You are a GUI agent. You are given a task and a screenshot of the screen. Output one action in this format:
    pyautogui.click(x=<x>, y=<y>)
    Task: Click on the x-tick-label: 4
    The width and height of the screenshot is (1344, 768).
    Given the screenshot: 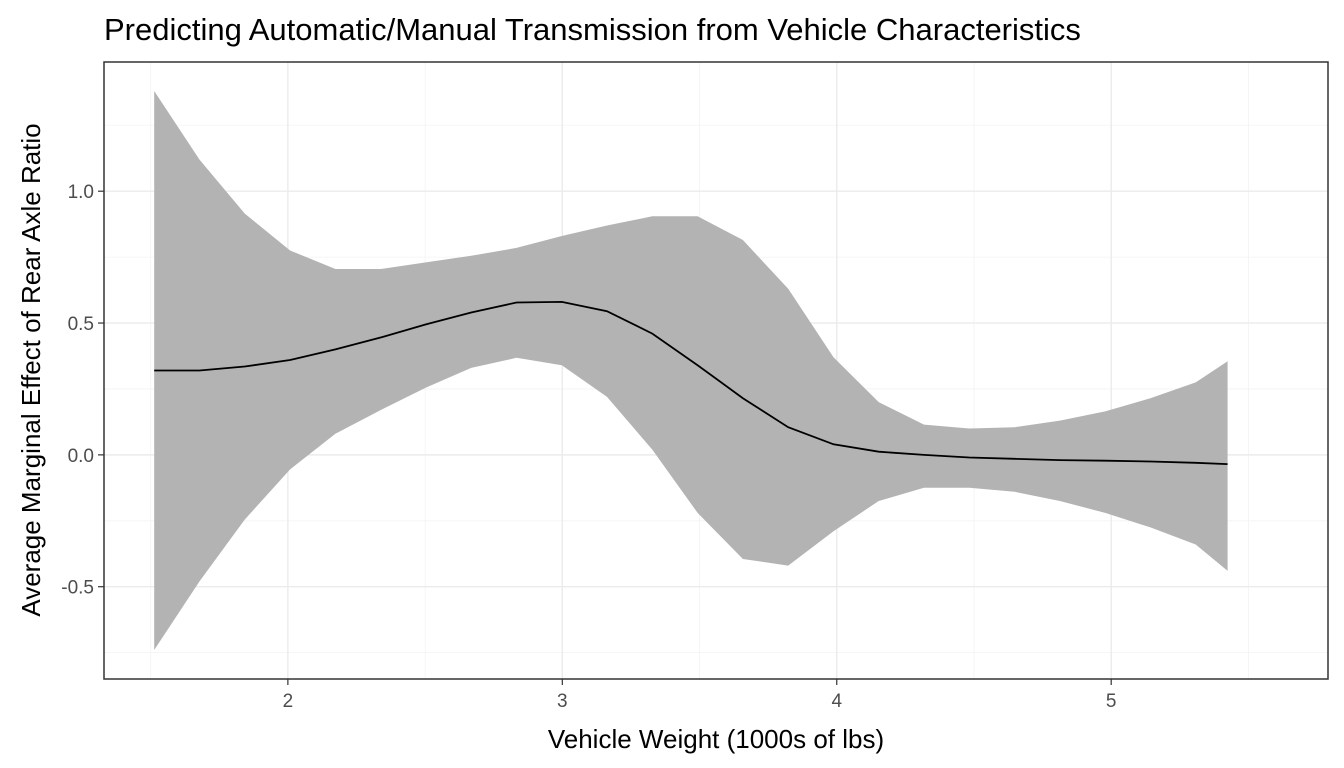 What is the action you would take?
    pyautogui.click(x=836, y=701)
    